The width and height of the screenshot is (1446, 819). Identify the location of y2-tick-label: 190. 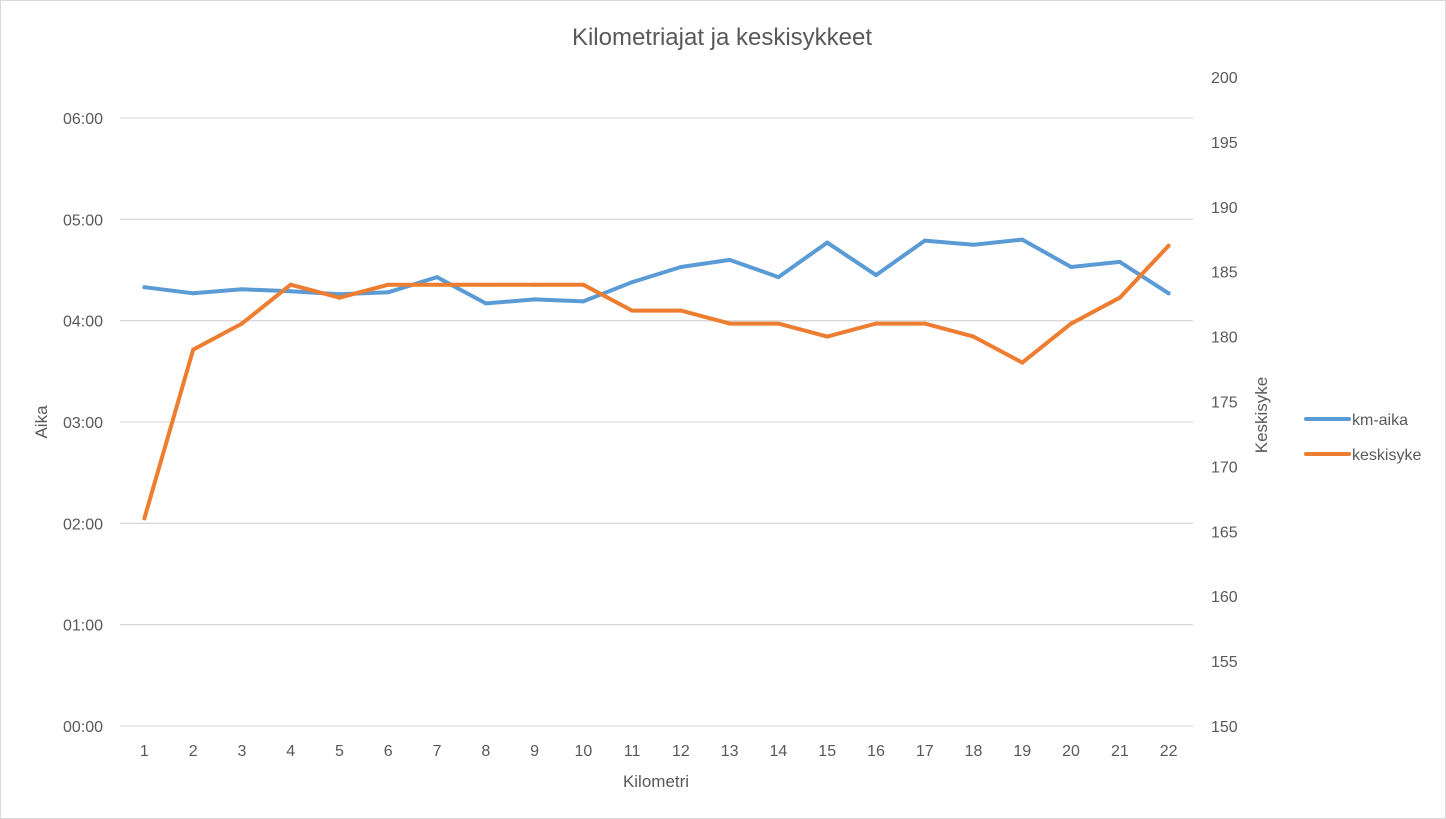
(1224, 208).